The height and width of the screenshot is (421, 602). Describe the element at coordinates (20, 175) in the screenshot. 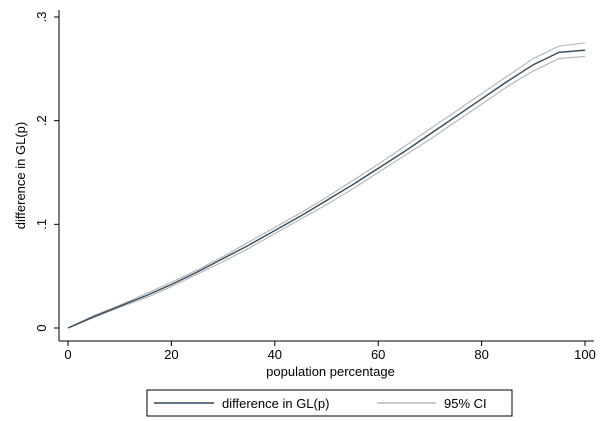

I see `y-axis-title: difference in GL(p)` at that location.